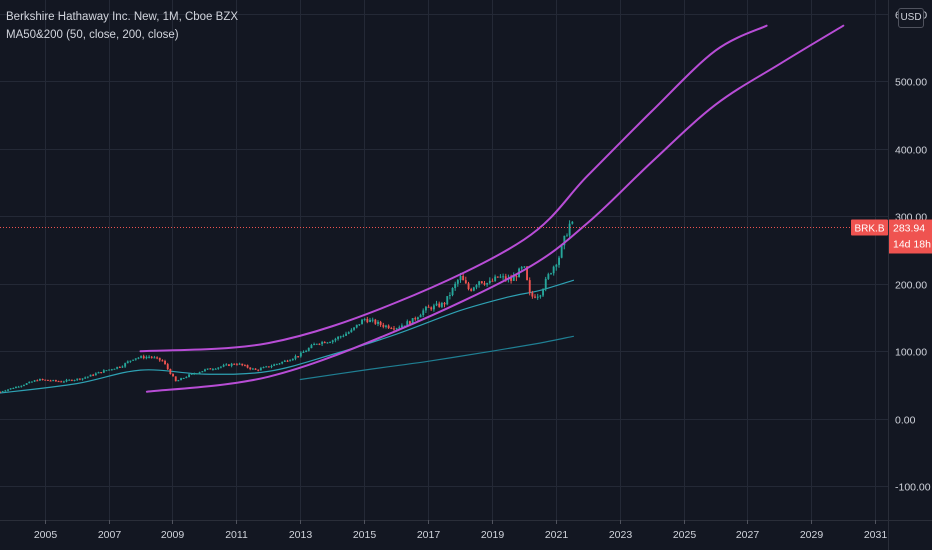  Describe the element at coordinates (910, 275) in the screenshot. I see `price-axis-pane` at that location.